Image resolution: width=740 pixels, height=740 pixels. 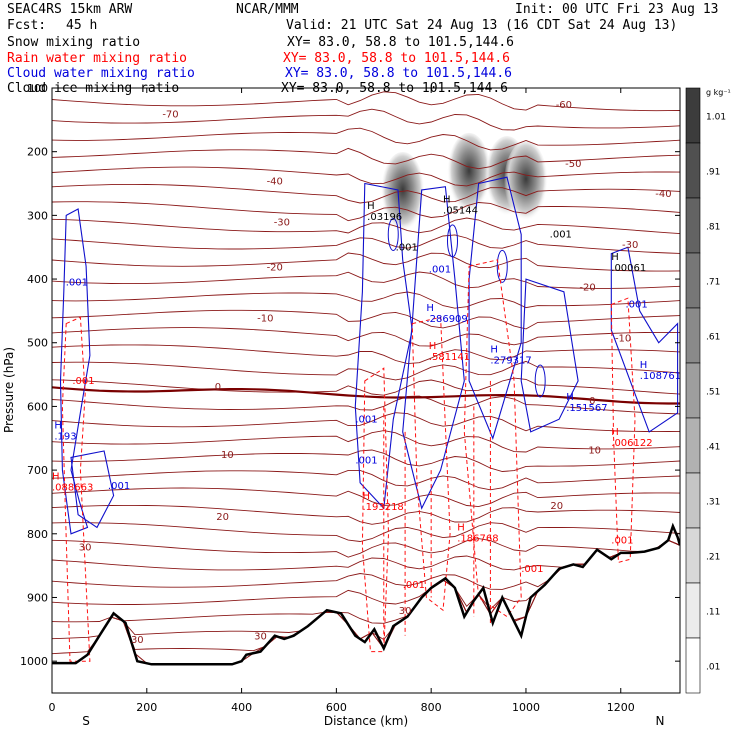 What do you see at coordinates (70, 9) in the screenshot?
I see `model-title: SEAC4RS 15km ARW` at bounding box center [70, 9].